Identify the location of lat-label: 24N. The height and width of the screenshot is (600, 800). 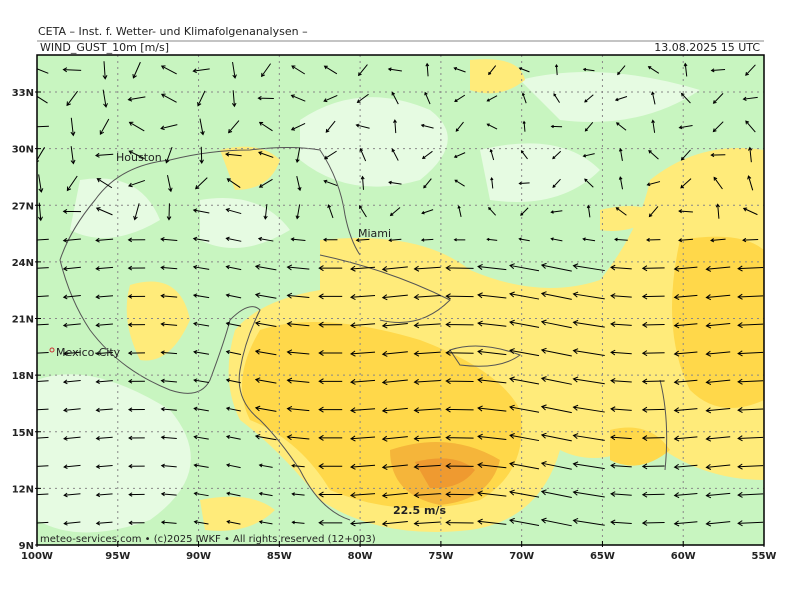
(23, 263).